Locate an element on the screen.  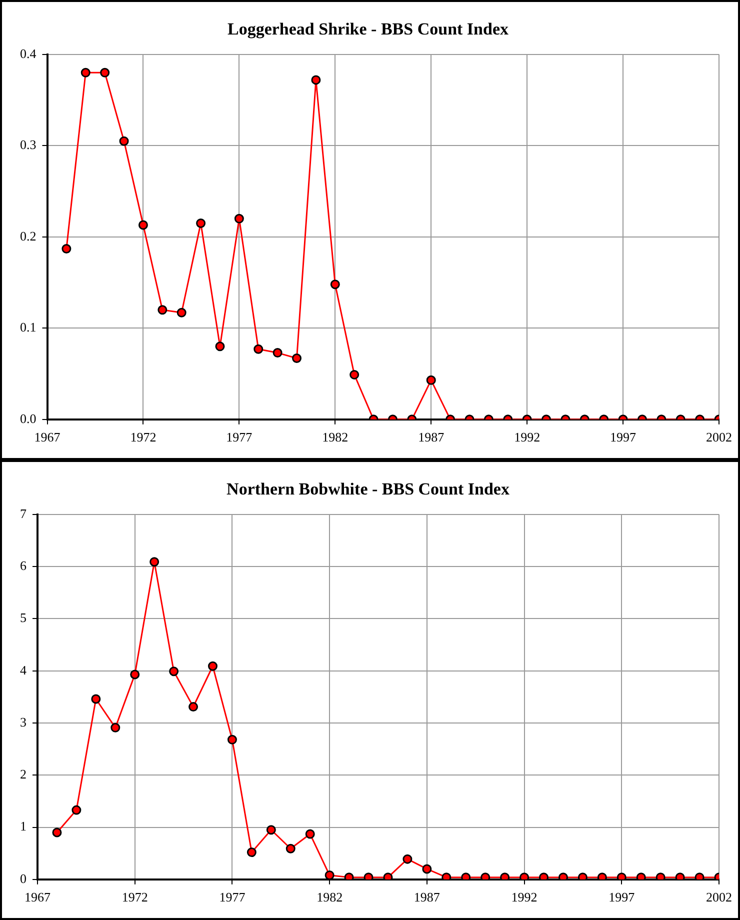
y-tick-label: 0.2 is located at coordinates (28, 236).